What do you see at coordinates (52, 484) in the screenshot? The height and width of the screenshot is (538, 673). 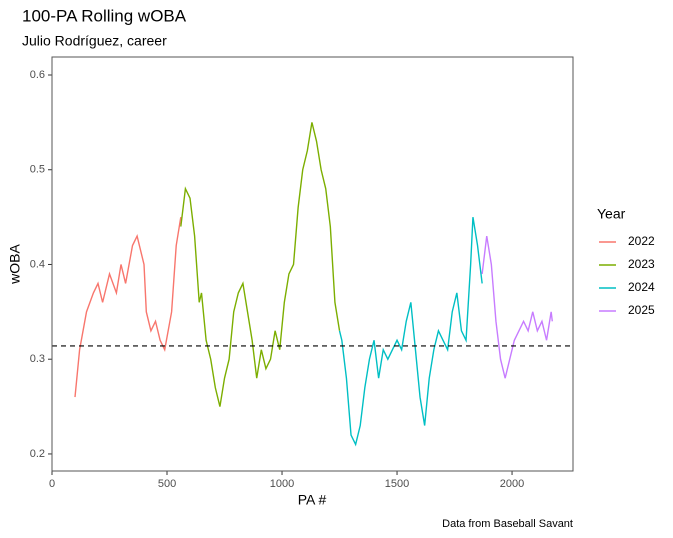 I see `x-tick-label: 0` at bounding box center [52, 484].